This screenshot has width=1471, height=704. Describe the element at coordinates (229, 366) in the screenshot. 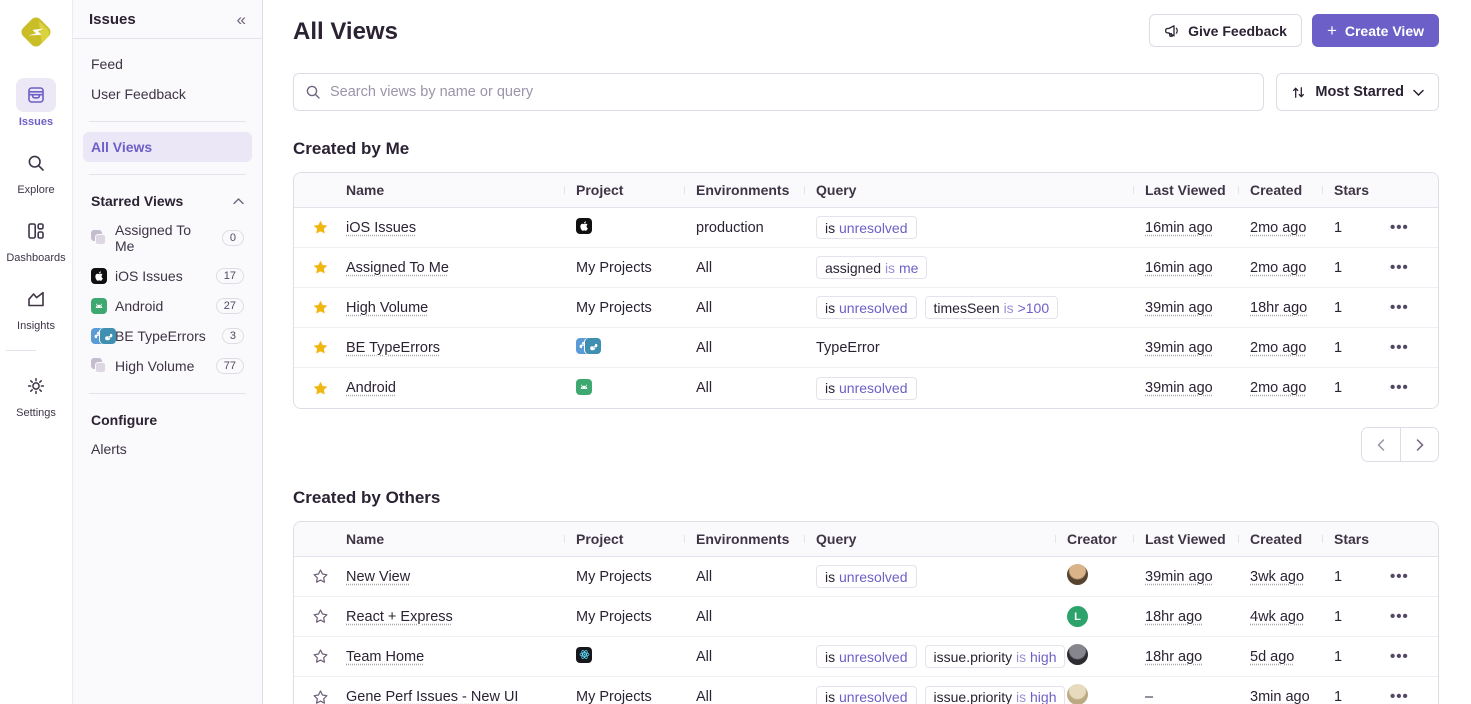

I see `issue-count-badge: 77` at that location.